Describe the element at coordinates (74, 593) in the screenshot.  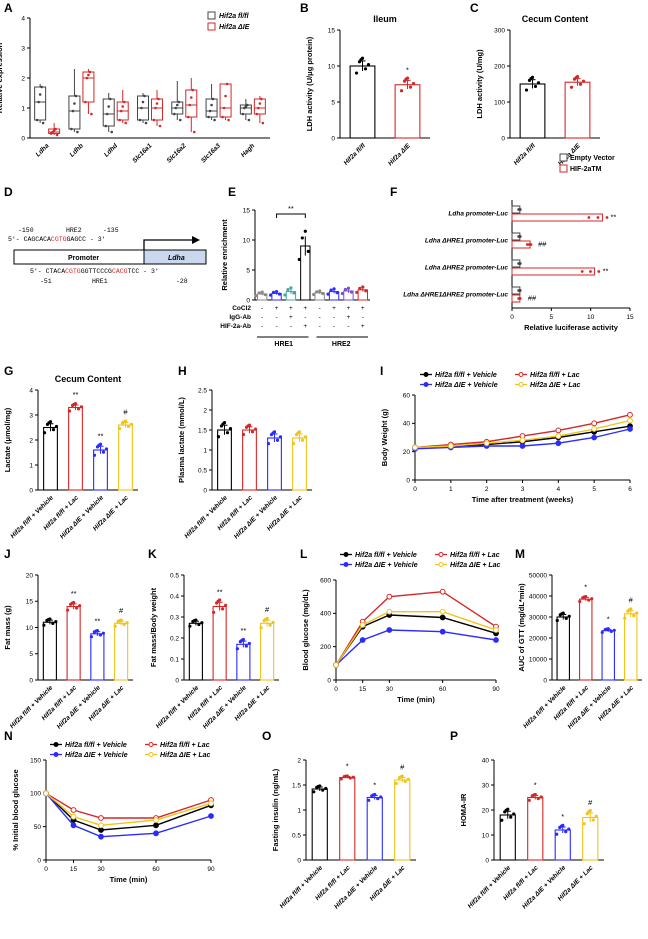
I see `significance-mark: **` at that location.